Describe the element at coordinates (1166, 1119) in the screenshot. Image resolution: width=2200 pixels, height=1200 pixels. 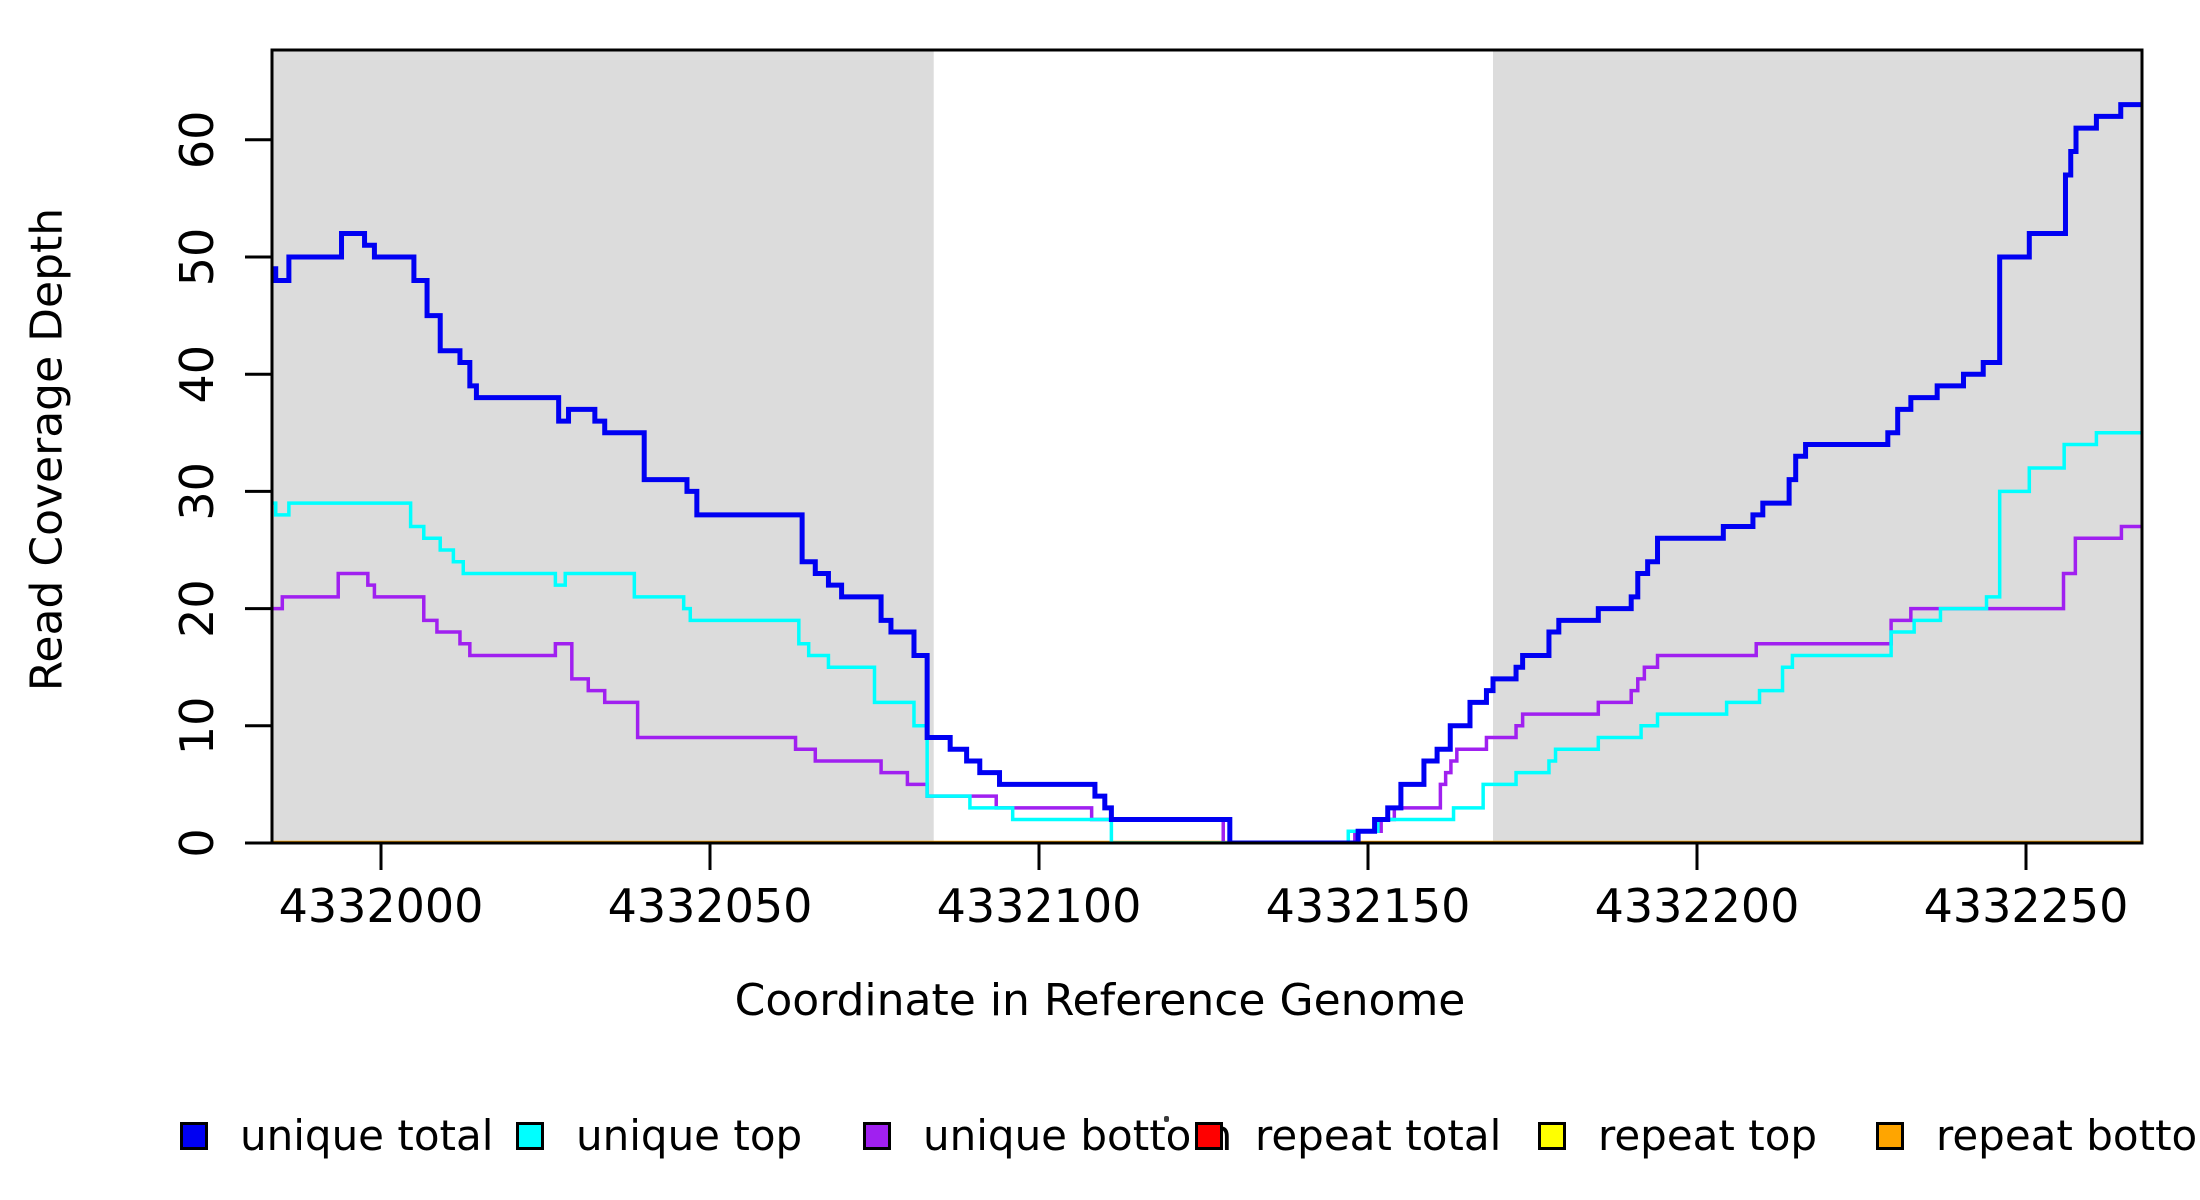
I see `stray-dot` at that location.